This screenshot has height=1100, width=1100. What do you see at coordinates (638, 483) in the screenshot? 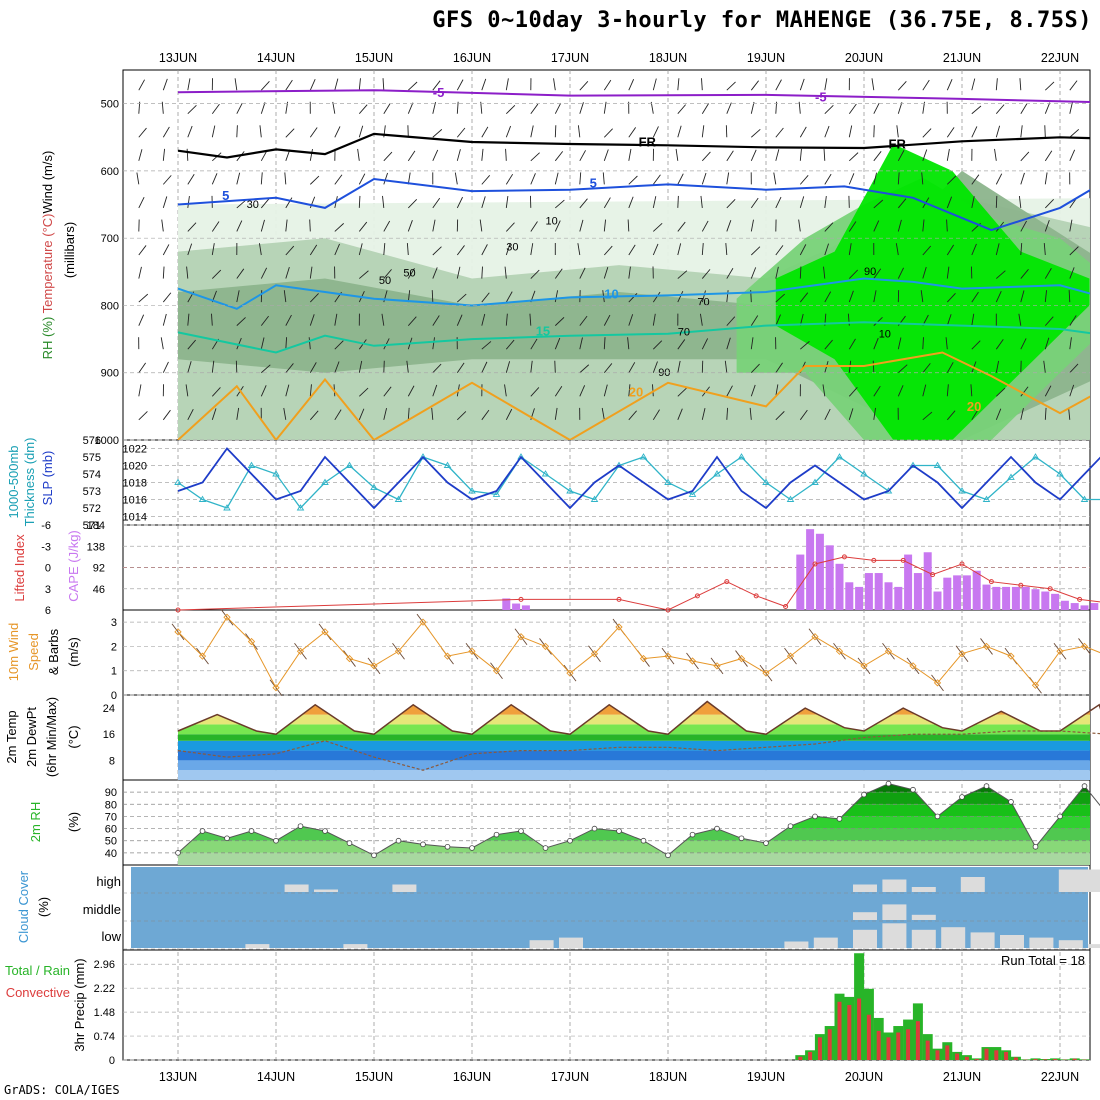
I see `thickness-line` at bounding box center [638, 483].